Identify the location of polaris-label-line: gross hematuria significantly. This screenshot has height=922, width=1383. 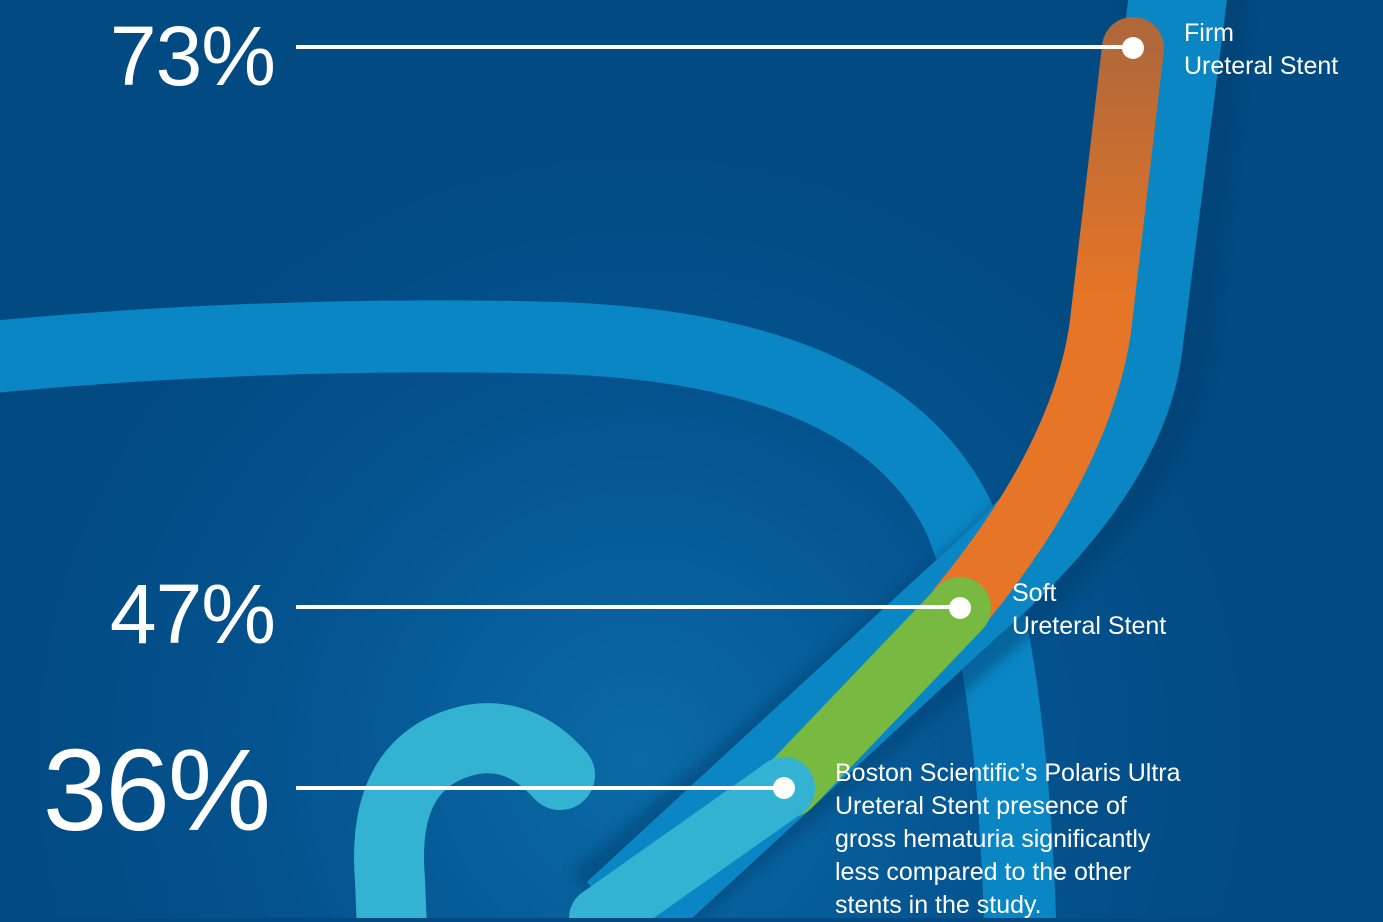
(993, 839).